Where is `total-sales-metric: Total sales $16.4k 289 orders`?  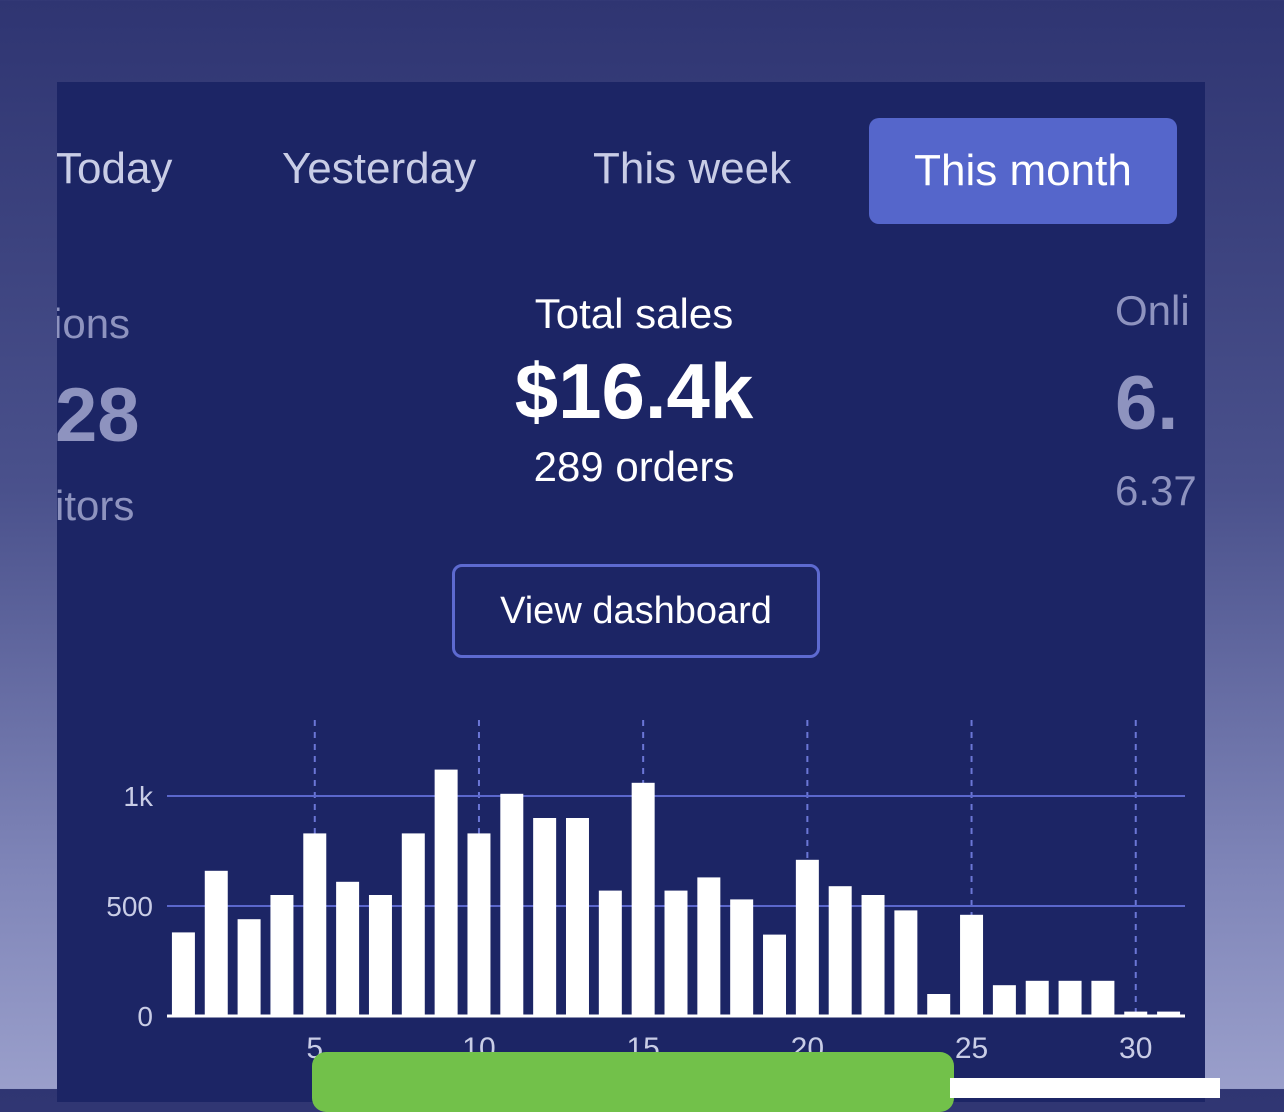 total-sales-metric: Total sales $16.4k 289 orders is located at coordinates (634, 390).